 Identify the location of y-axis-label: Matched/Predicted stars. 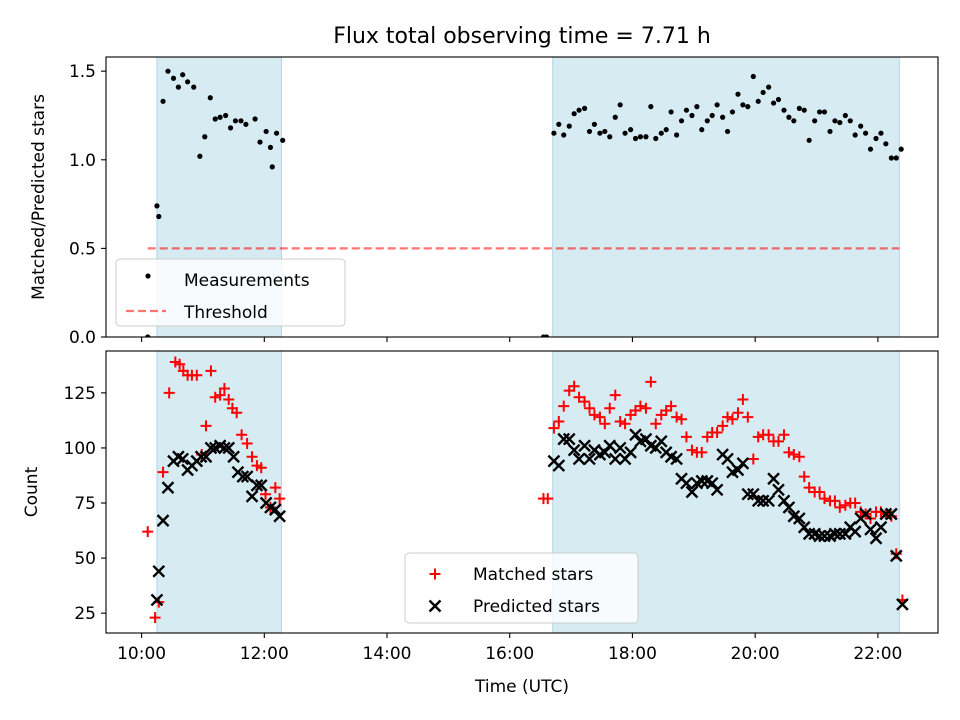
(39, 197).